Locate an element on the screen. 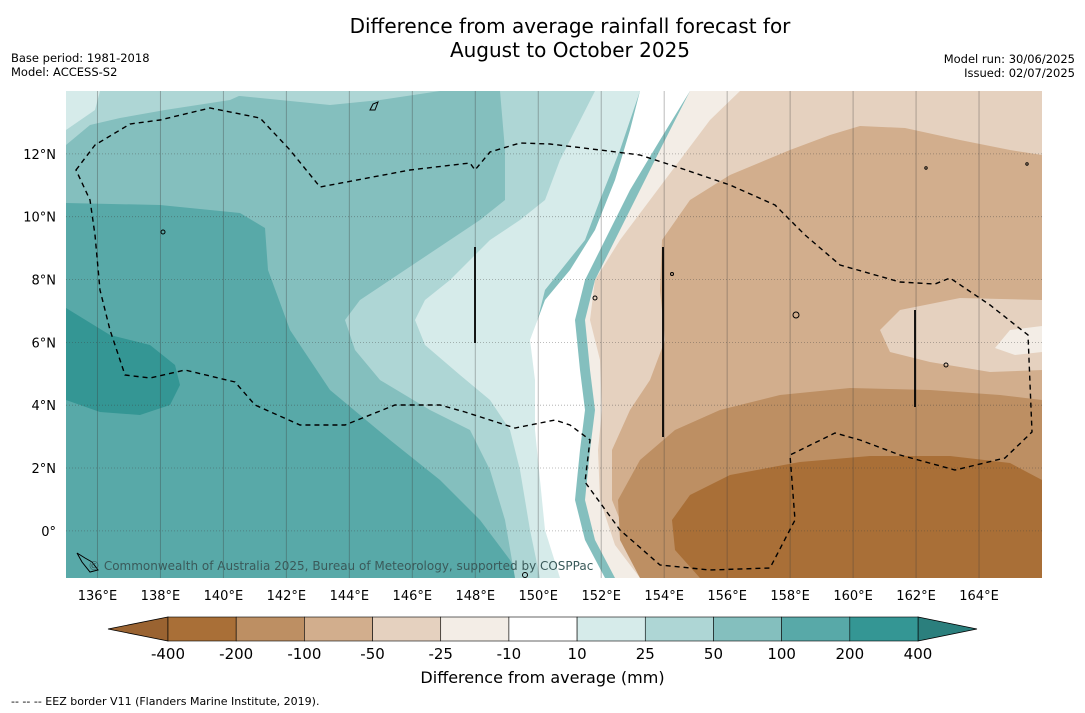  longitude-label: 152°E is located at coordinates (601, 596).